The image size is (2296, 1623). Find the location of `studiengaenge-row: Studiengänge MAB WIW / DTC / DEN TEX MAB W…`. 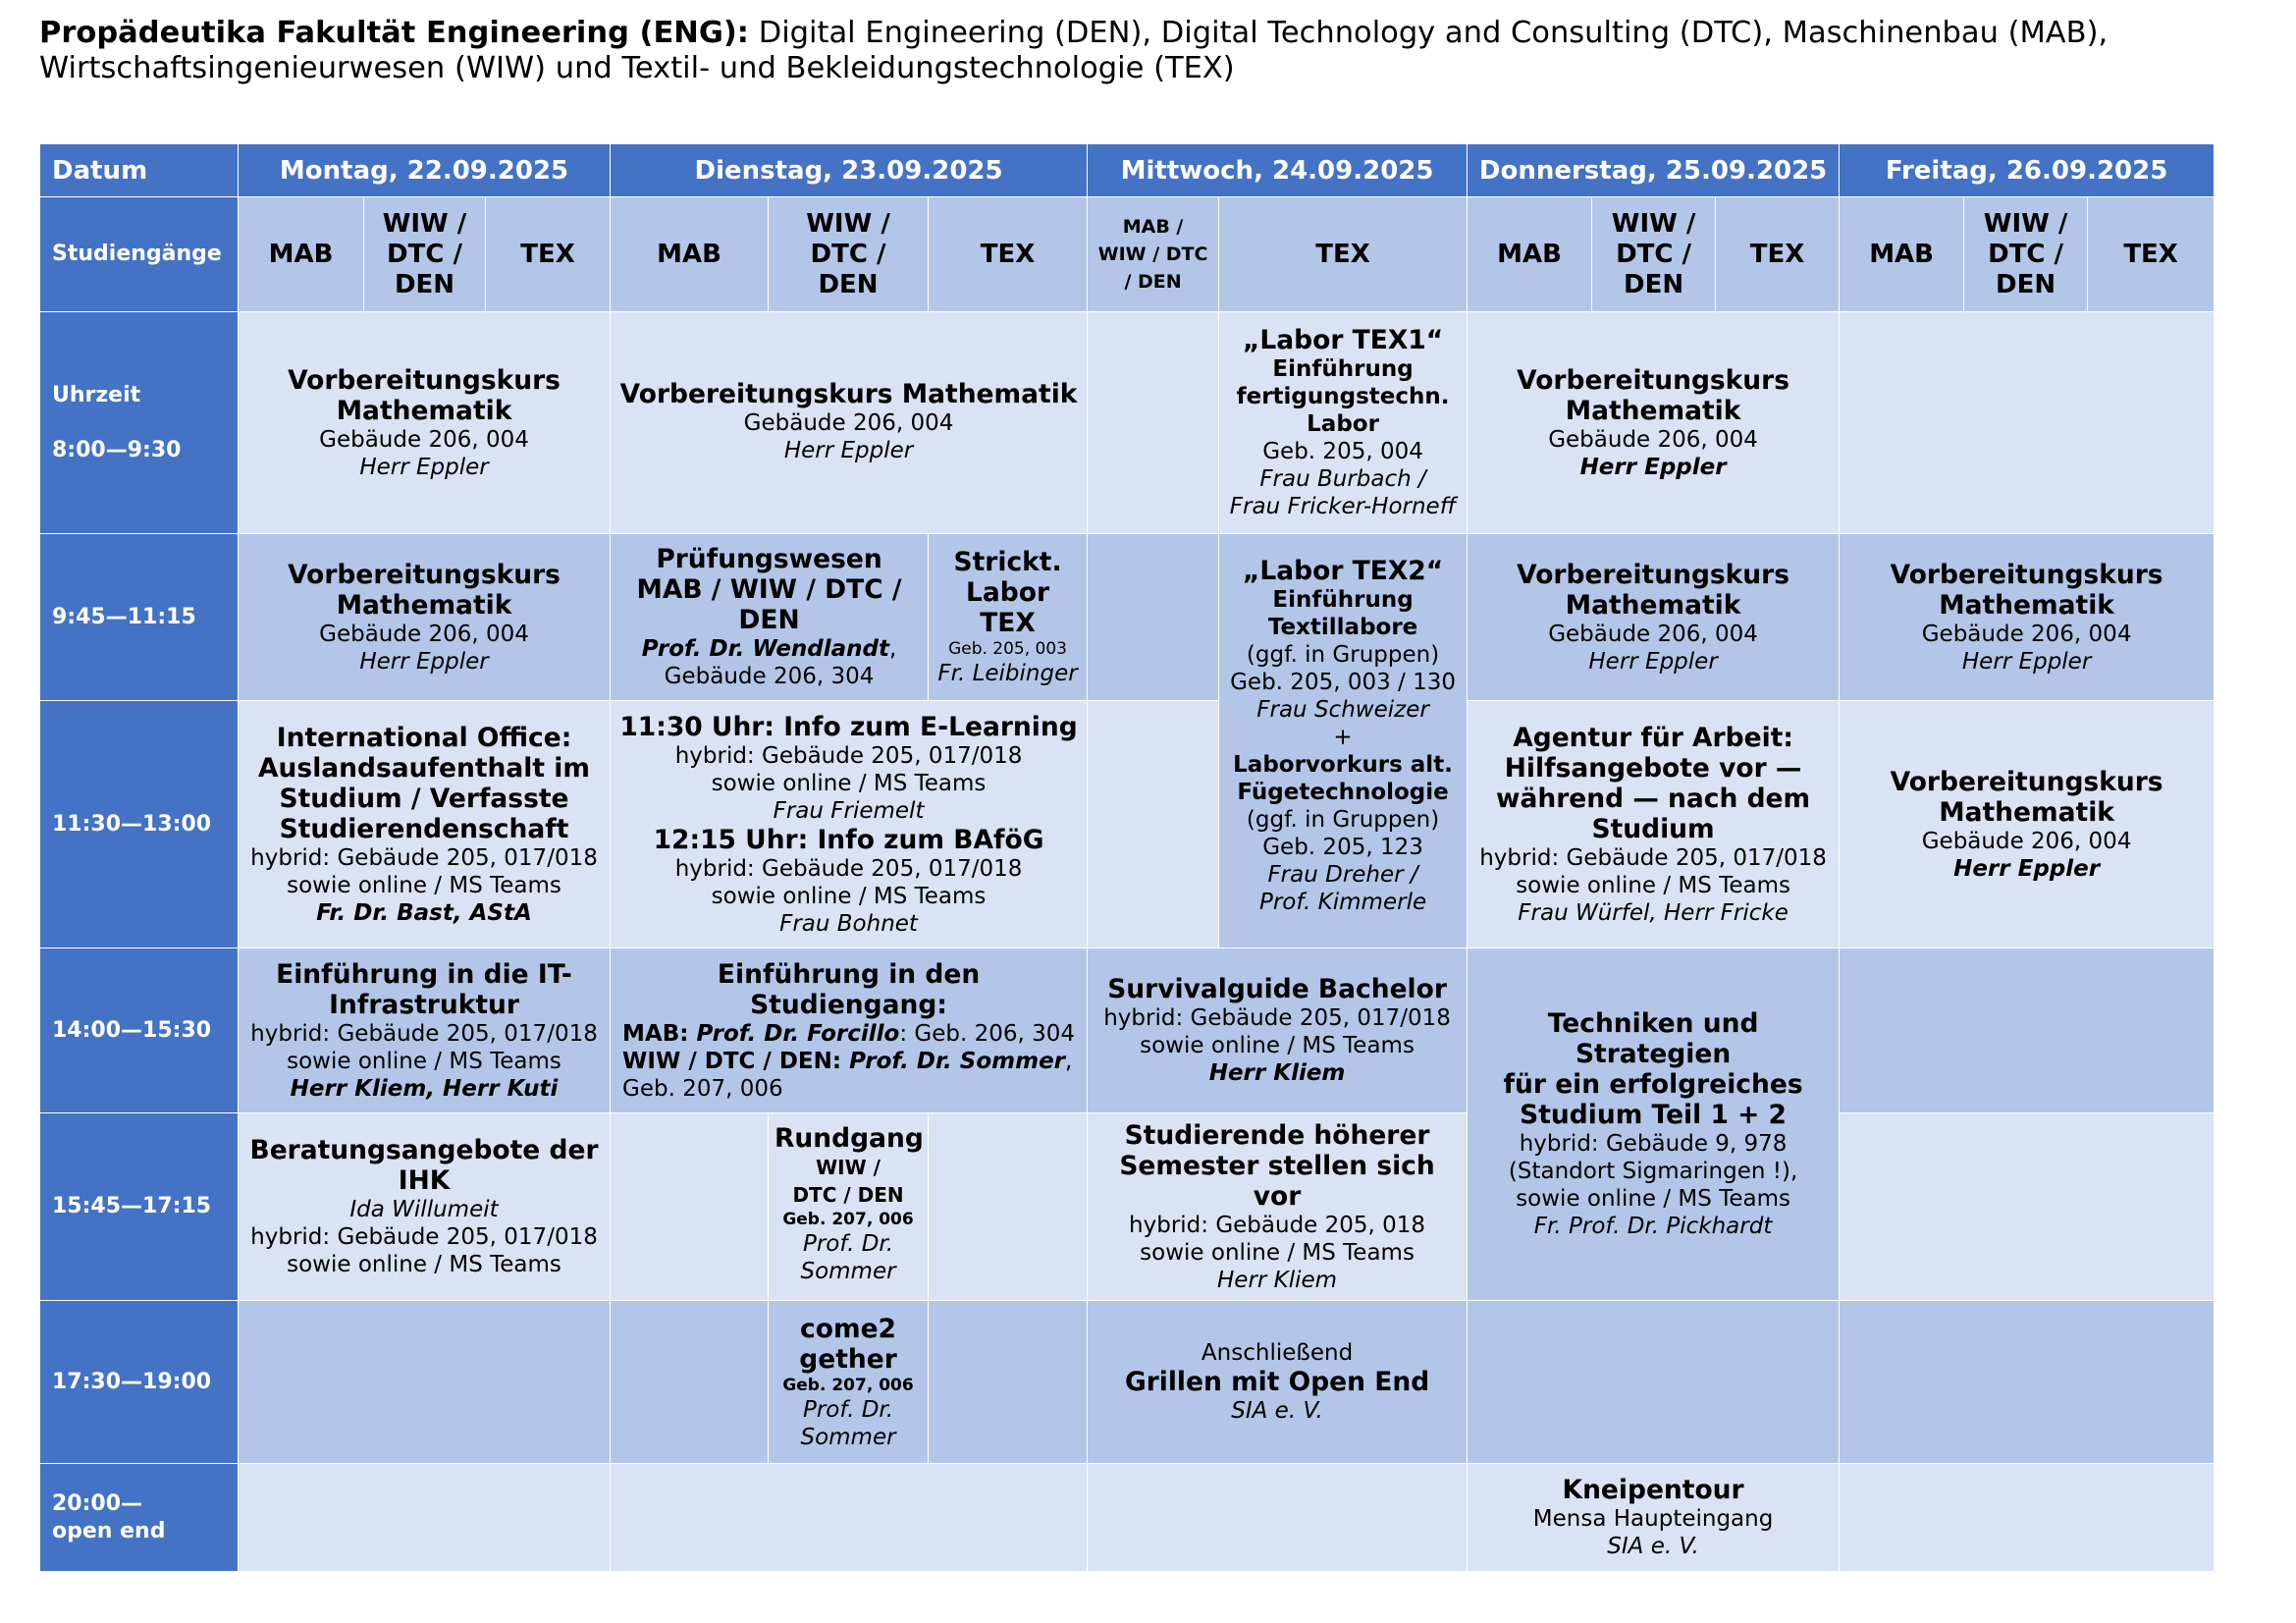

studiengaenge-row: Studiengänge MAB WIW / DTC / DEN TEX MAB W… is located at coordinates (1127, 254).